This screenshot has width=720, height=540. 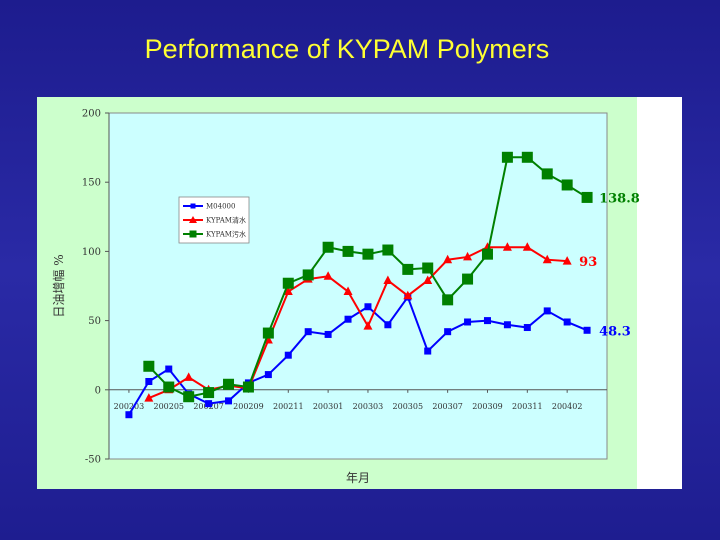 What do you see at coordinates (619, 198) in the screenshot?
I see `series-end-label: 138.8` at bounding box center [619, 198].